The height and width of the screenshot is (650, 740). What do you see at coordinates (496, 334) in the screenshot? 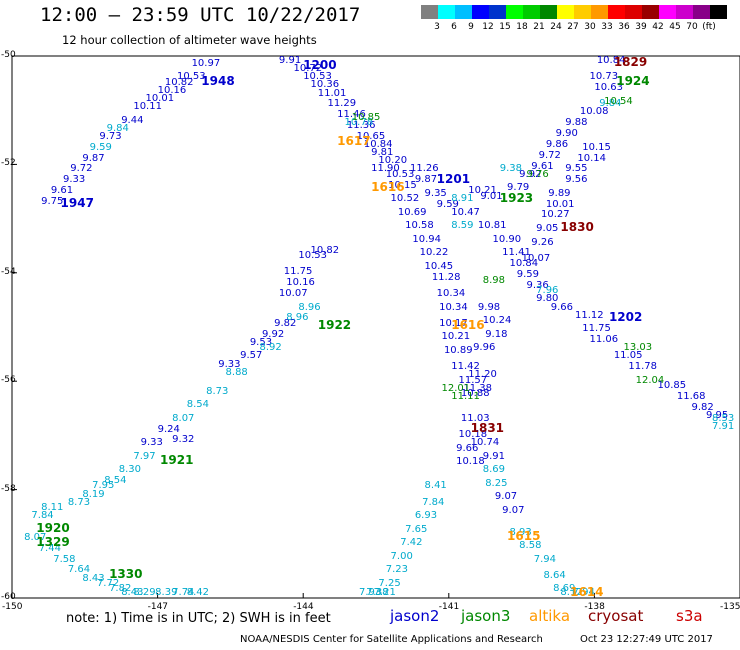
I see `wave-height-value: 9.18` at bounding box center [496, 334].